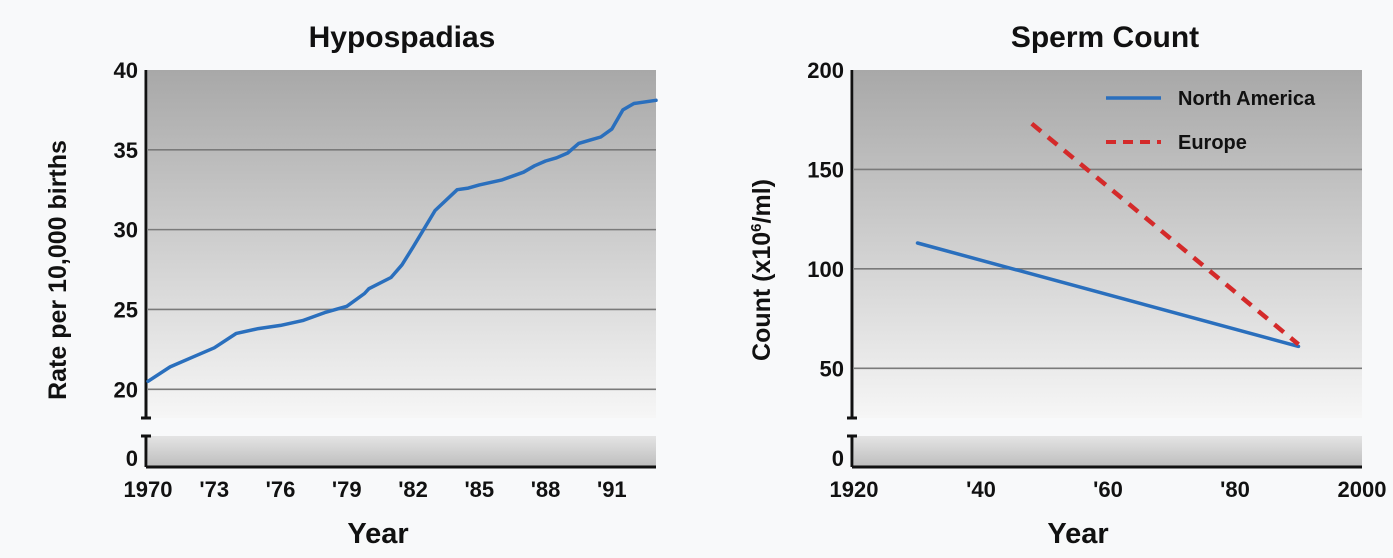  What do you see at coordinates (832, 368) in the screenshot?
I see `sperm-count-y-tick-label: 50` at bounding box center [832, 368].